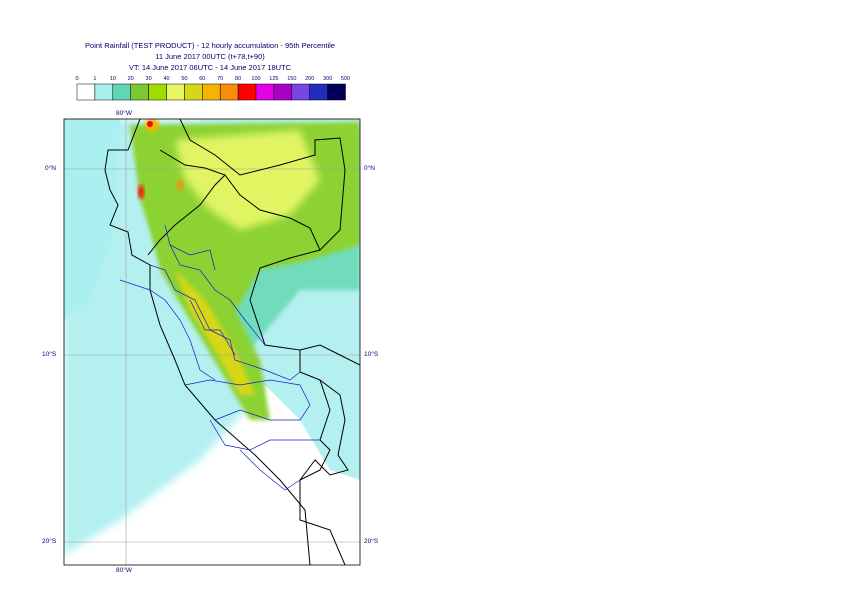 Image resolution: width=842 pixels, height=596 pixels. Describe the element at coordinates (76, 79) in the screenshot. I see `legend-threshold-label: 0` at that location.